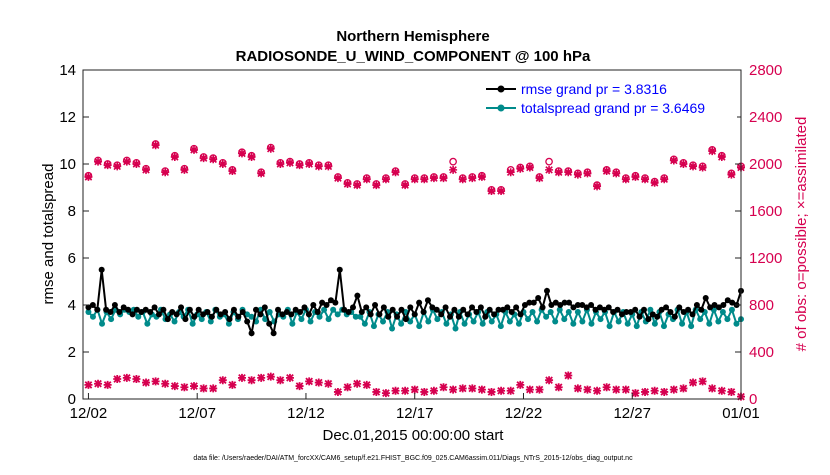  What do you see at coordinates (89, 413) in the screenshot?
I see `x-tick-label: 12/02` at bounding box center [89, 413].